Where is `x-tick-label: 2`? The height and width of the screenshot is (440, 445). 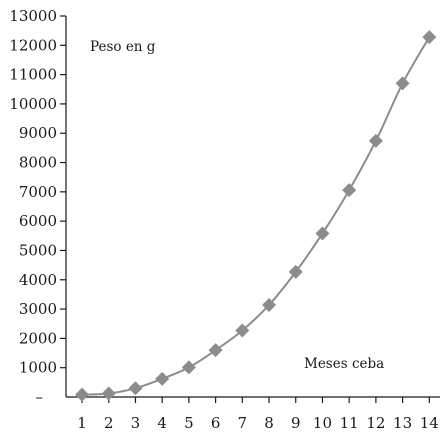
x-tick-label: 2 is located at coordinates (109, 423).